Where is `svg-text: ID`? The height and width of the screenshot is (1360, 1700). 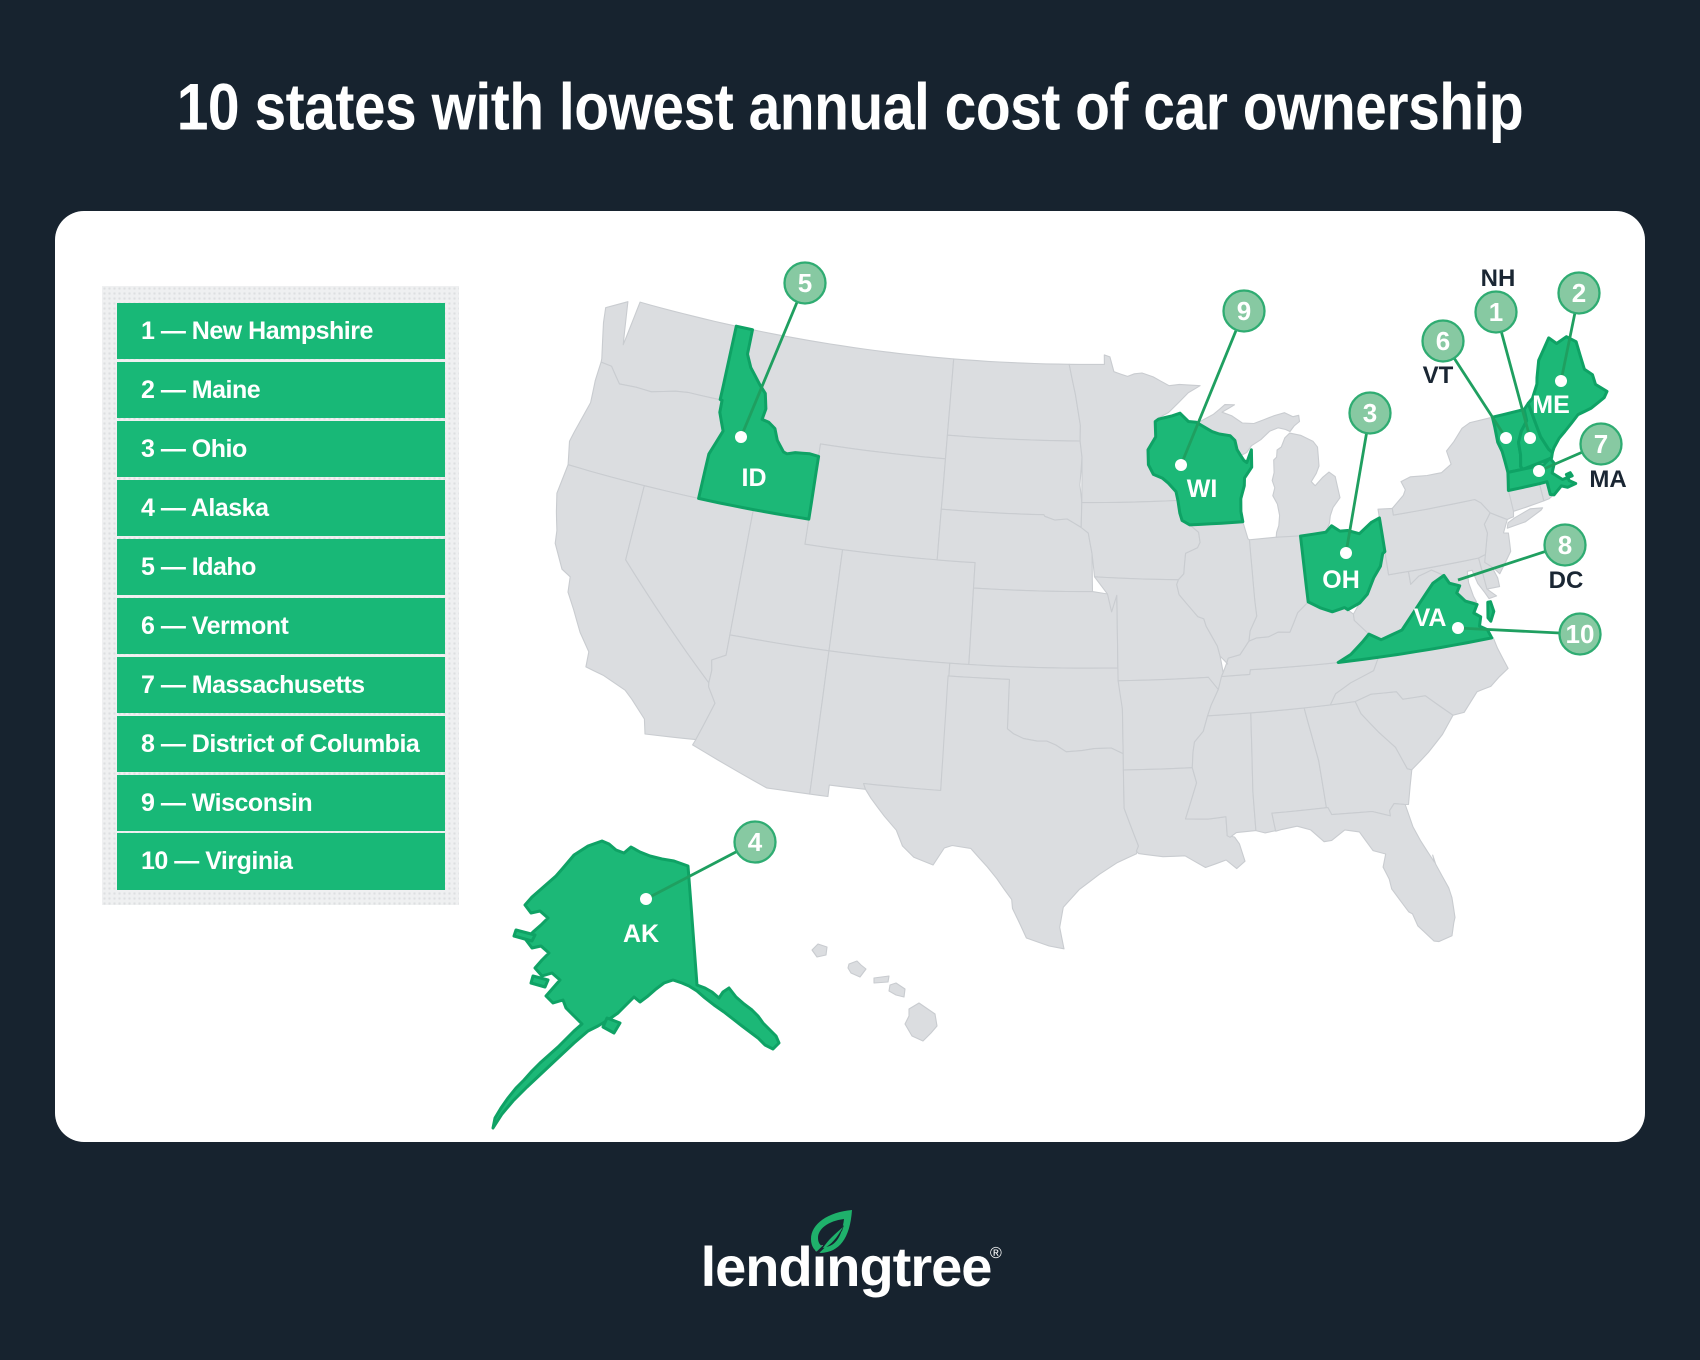 svg-text: ID is located at coordinates (754, 478).